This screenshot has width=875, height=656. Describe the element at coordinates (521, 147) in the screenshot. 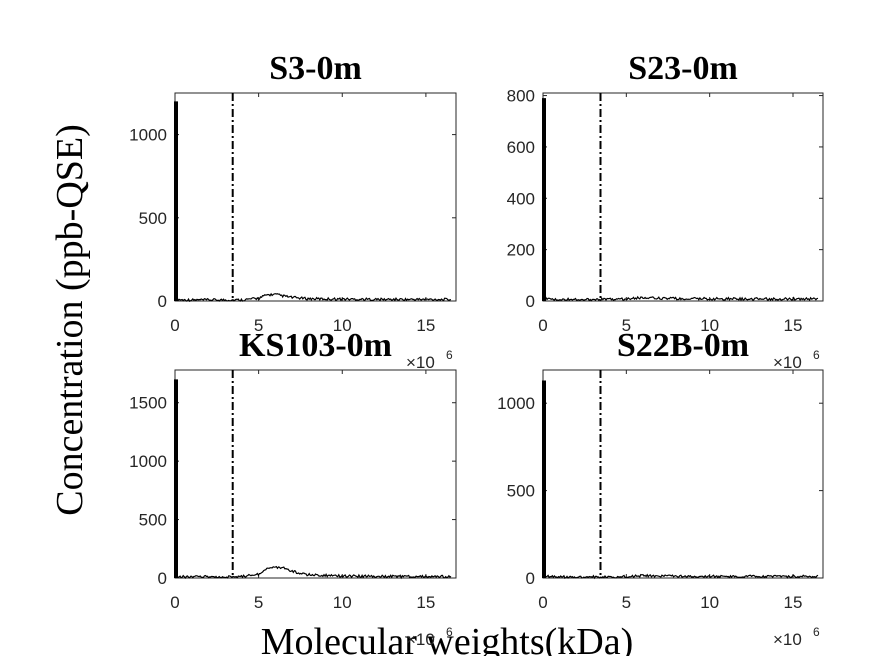

I see `y-tick-label: 600` at that location.